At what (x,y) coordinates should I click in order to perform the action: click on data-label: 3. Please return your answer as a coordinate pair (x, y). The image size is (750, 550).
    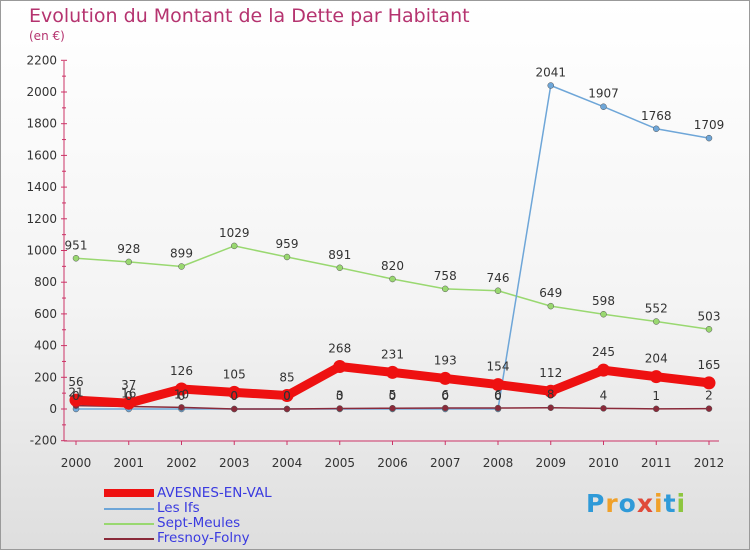
    Looking at the image, I should click on (340, 396).